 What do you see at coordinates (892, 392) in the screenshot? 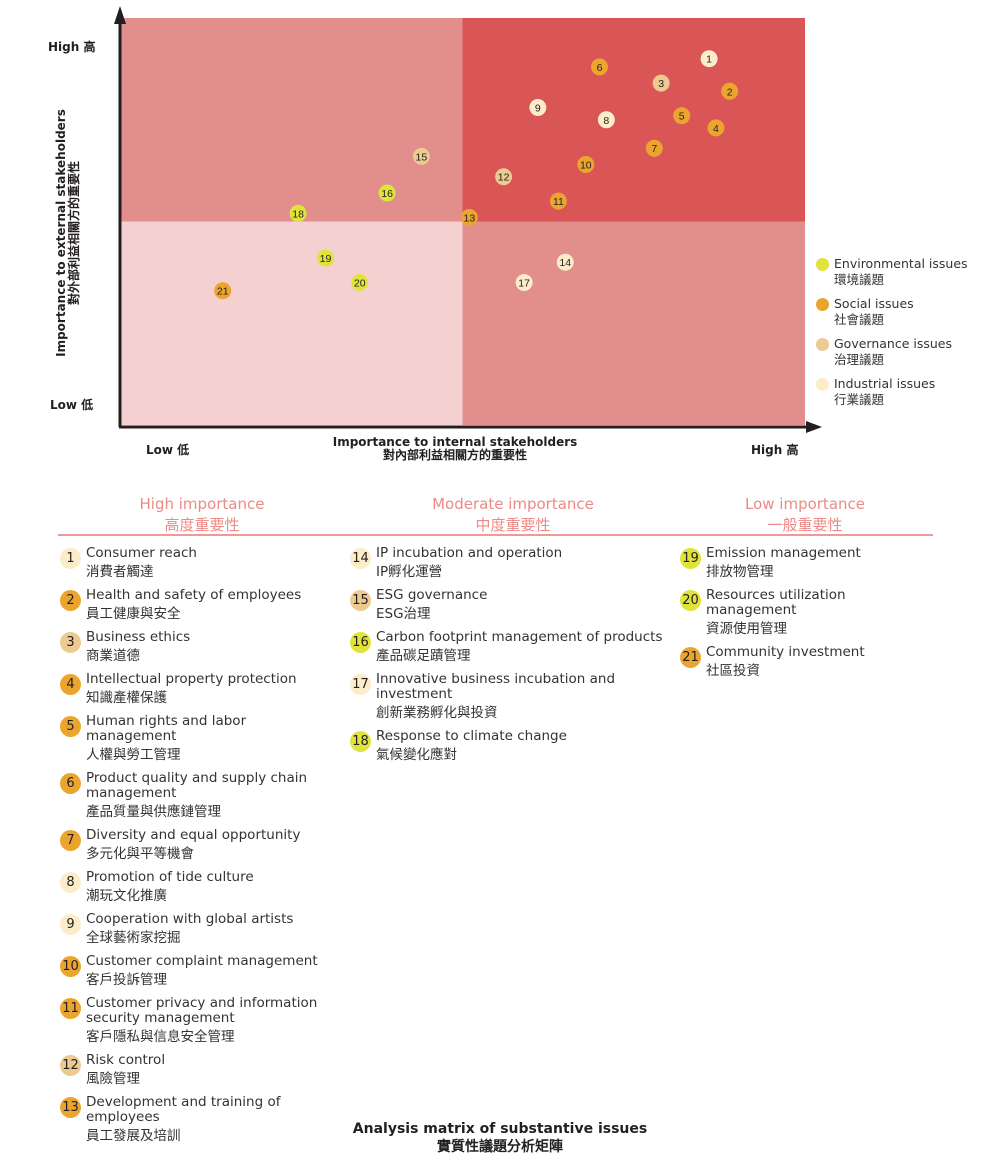
I see `legend-item-industrial: Industrial issues 行業議題` at bounding box center [892, 392].